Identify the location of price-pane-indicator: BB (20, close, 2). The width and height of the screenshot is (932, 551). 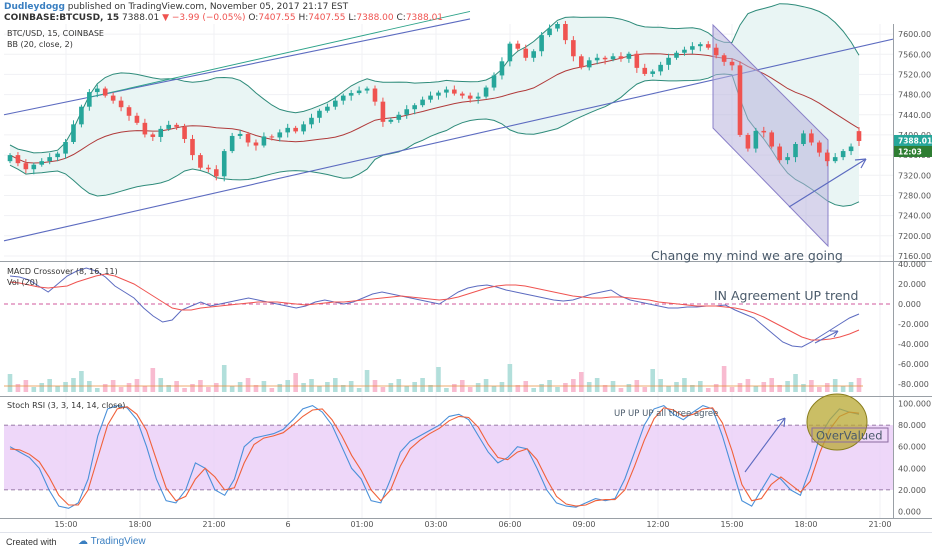
(40, 44).